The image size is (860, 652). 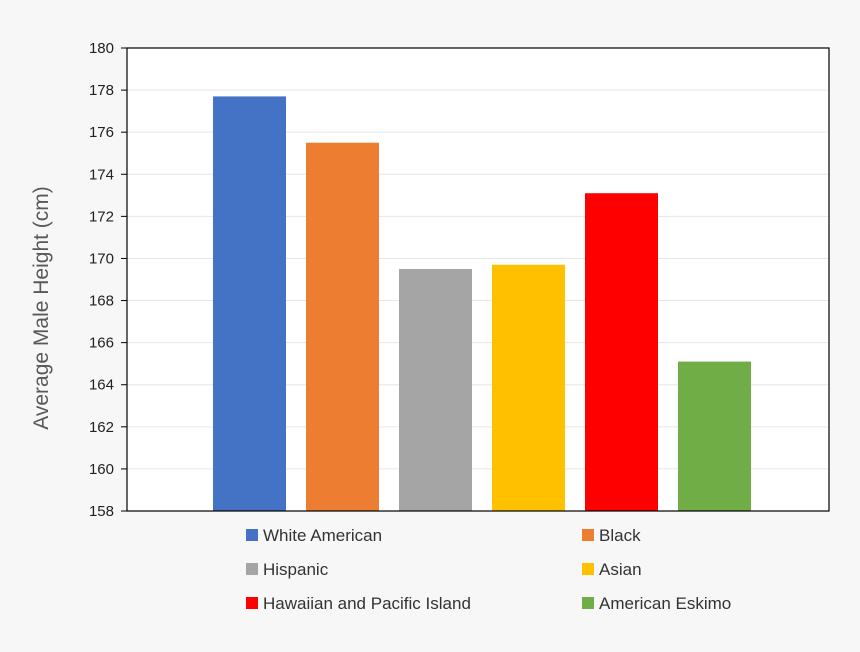 What do you see at coordinates (296, 569) in the screenshot?
I see `legend-label-hispanic: Hispanic` at bounding box center [296, 569].